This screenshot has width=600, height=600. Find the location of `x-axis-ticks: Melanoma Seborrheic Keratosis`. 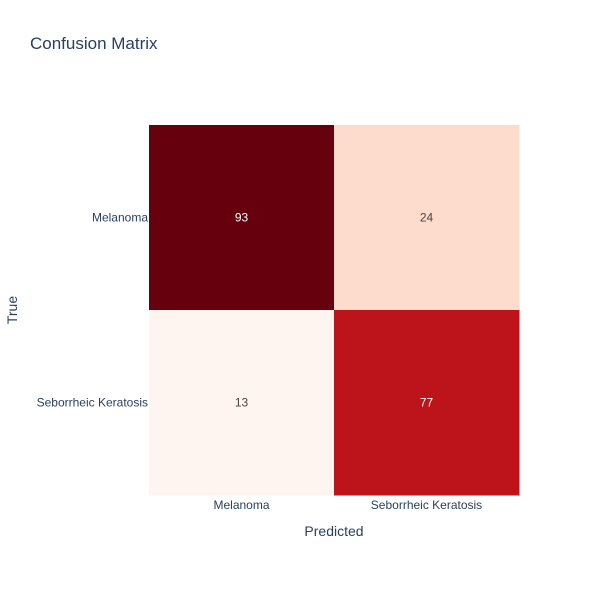

x-axis-ticks: Melanoma Seborrheic Keratosis is located at coordinates (347, 505).